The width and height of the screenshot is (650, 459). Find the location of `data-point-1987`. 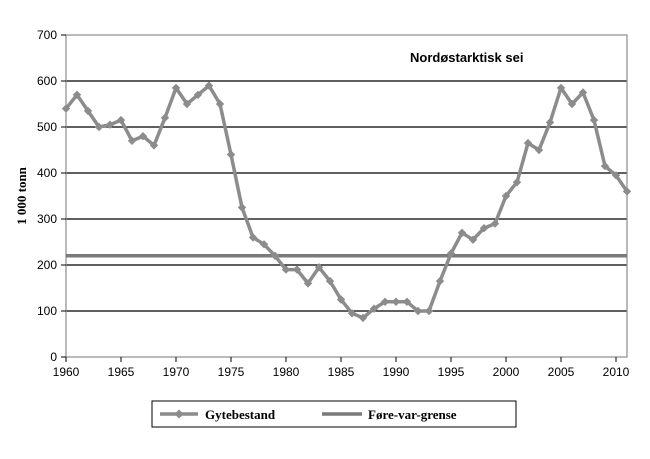

data-point-1987 is located at coordinates (363, 318).